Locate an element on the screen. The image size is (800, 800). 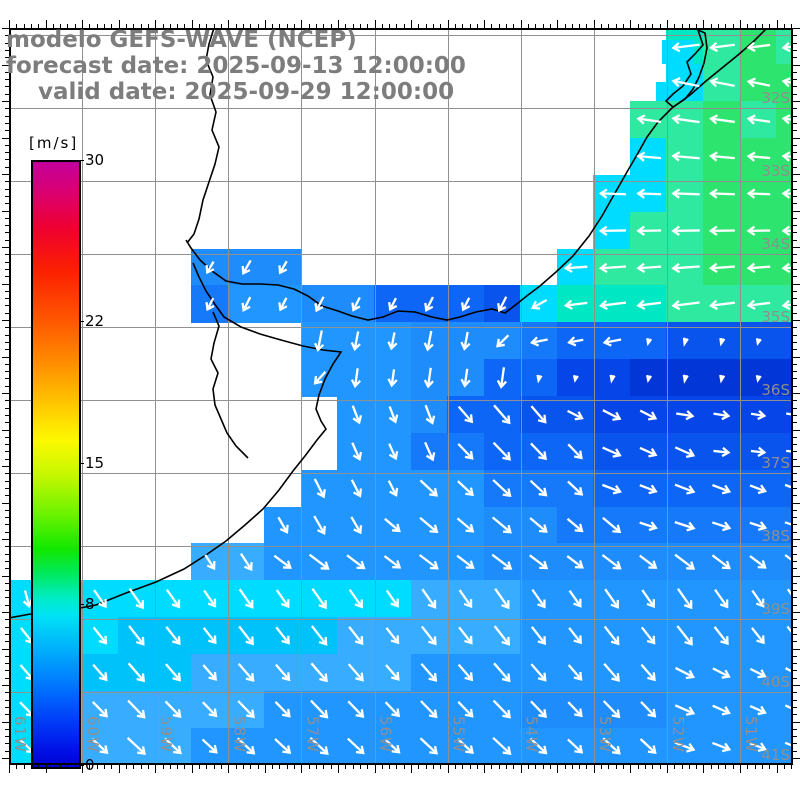
colorbar-tick-mark is located at coordinates (81, 160).